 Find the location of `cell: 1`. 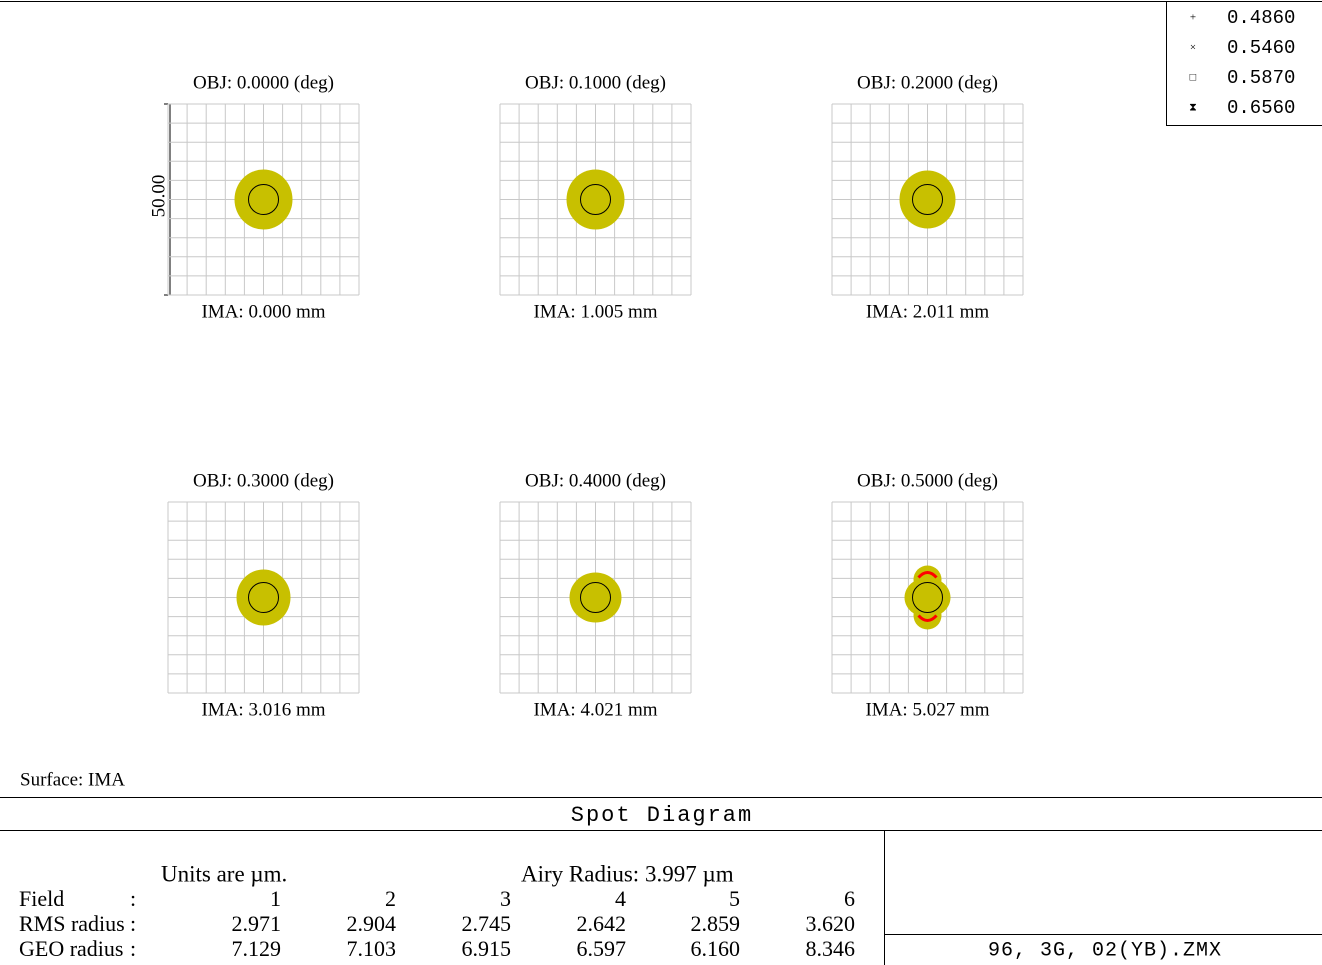

cell: 1 is located at coordinates (275, 898).